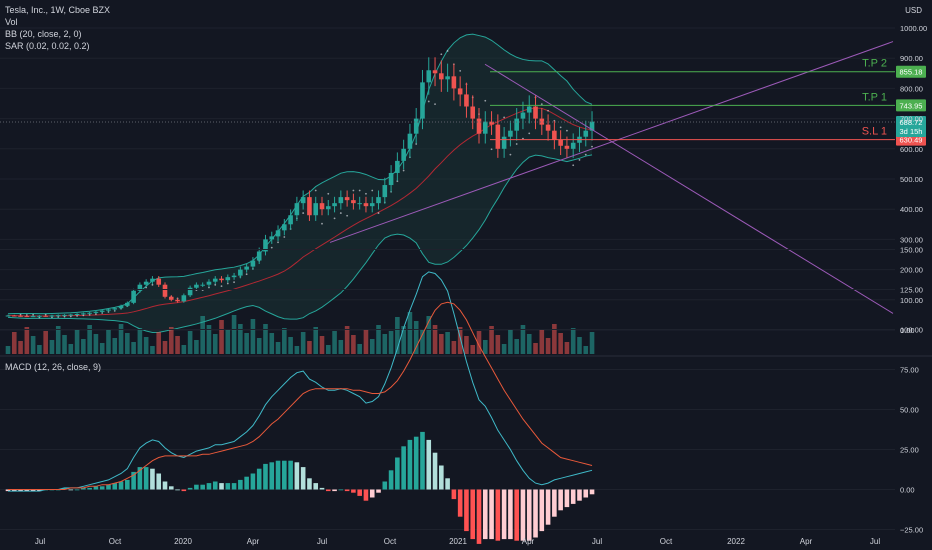 The height and width of the screenshot is (550, 932). Describe the element at coordinates (911, 88) in the screenshot. I see `price-tick-label: 800.00` at that location.